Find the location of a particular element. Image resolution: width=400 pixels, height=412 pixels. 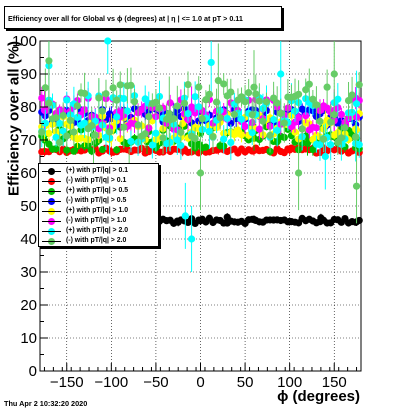

legend-entry: (+) with pT/|q| > 2.0 is located at coordinates (99, 231).